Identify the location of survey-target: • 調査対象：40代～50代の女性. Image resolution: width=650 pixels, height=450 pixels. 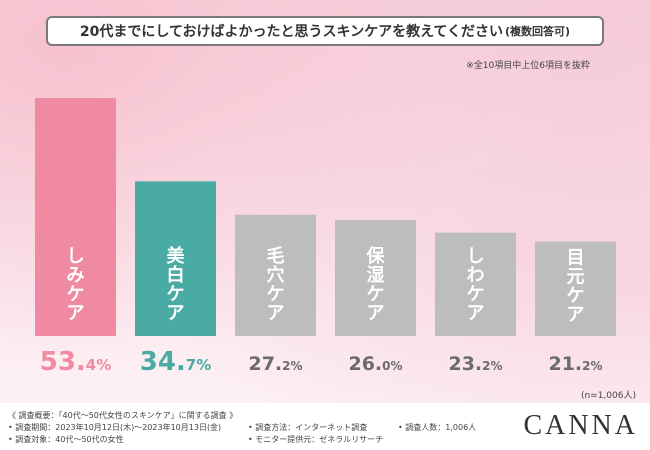
(66, 439).